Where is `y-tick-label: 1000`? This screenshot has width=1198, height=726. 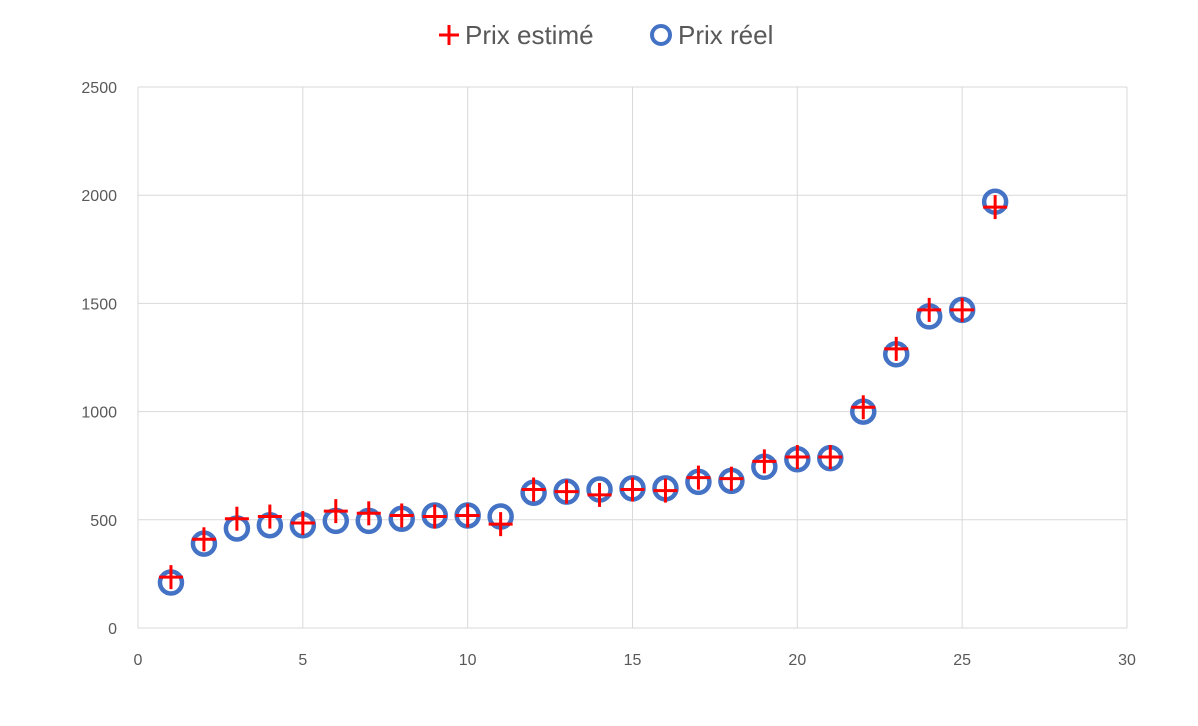
y-tick-label: 1000 is located at coordinates (99, 413).